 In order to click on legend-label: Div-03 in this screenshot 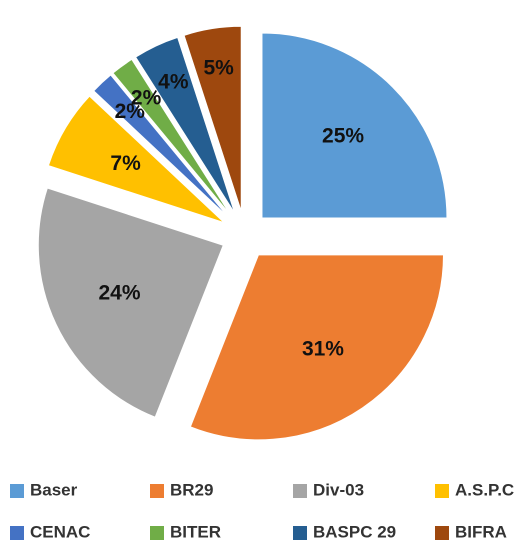, I will do `click(338, 489)`.